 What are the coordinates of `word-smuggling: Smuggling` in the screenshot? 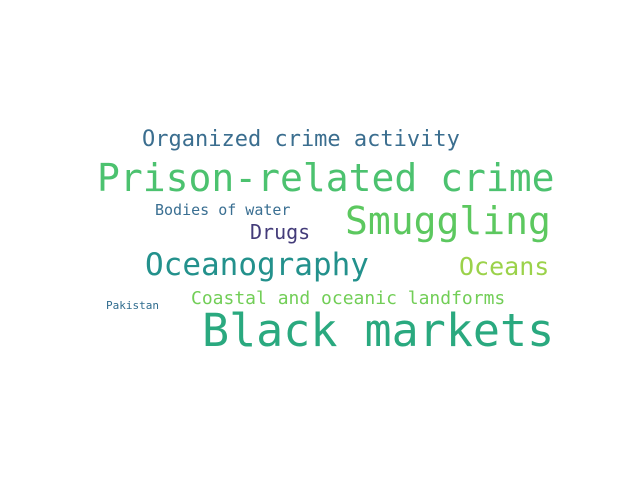 It's located at (448, 221).